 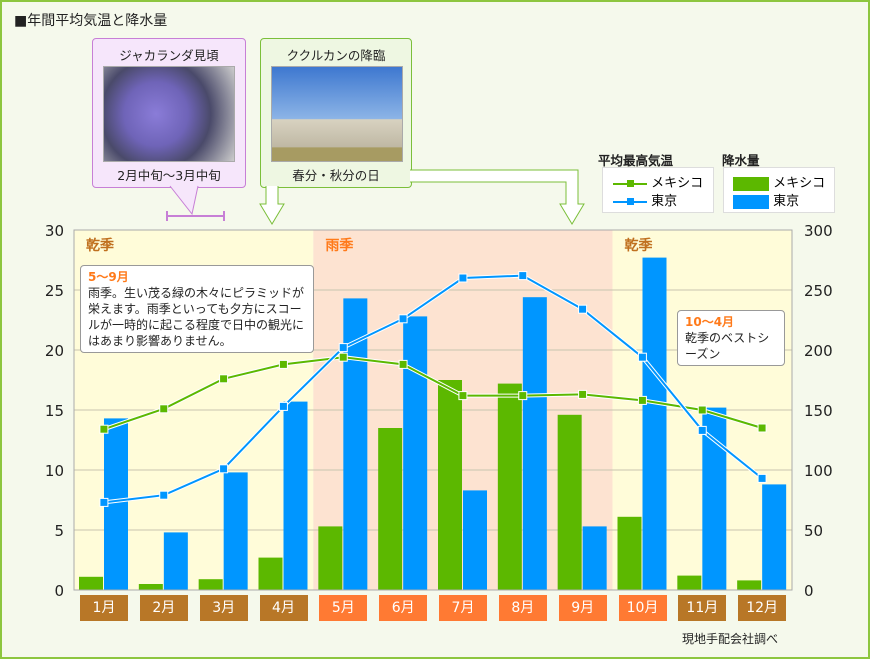 What do you see at coordinates (169, 55) in the screenshot?
I see `jacaranda-title: ジャカランダ見頃` at bounding box center [169, 55].